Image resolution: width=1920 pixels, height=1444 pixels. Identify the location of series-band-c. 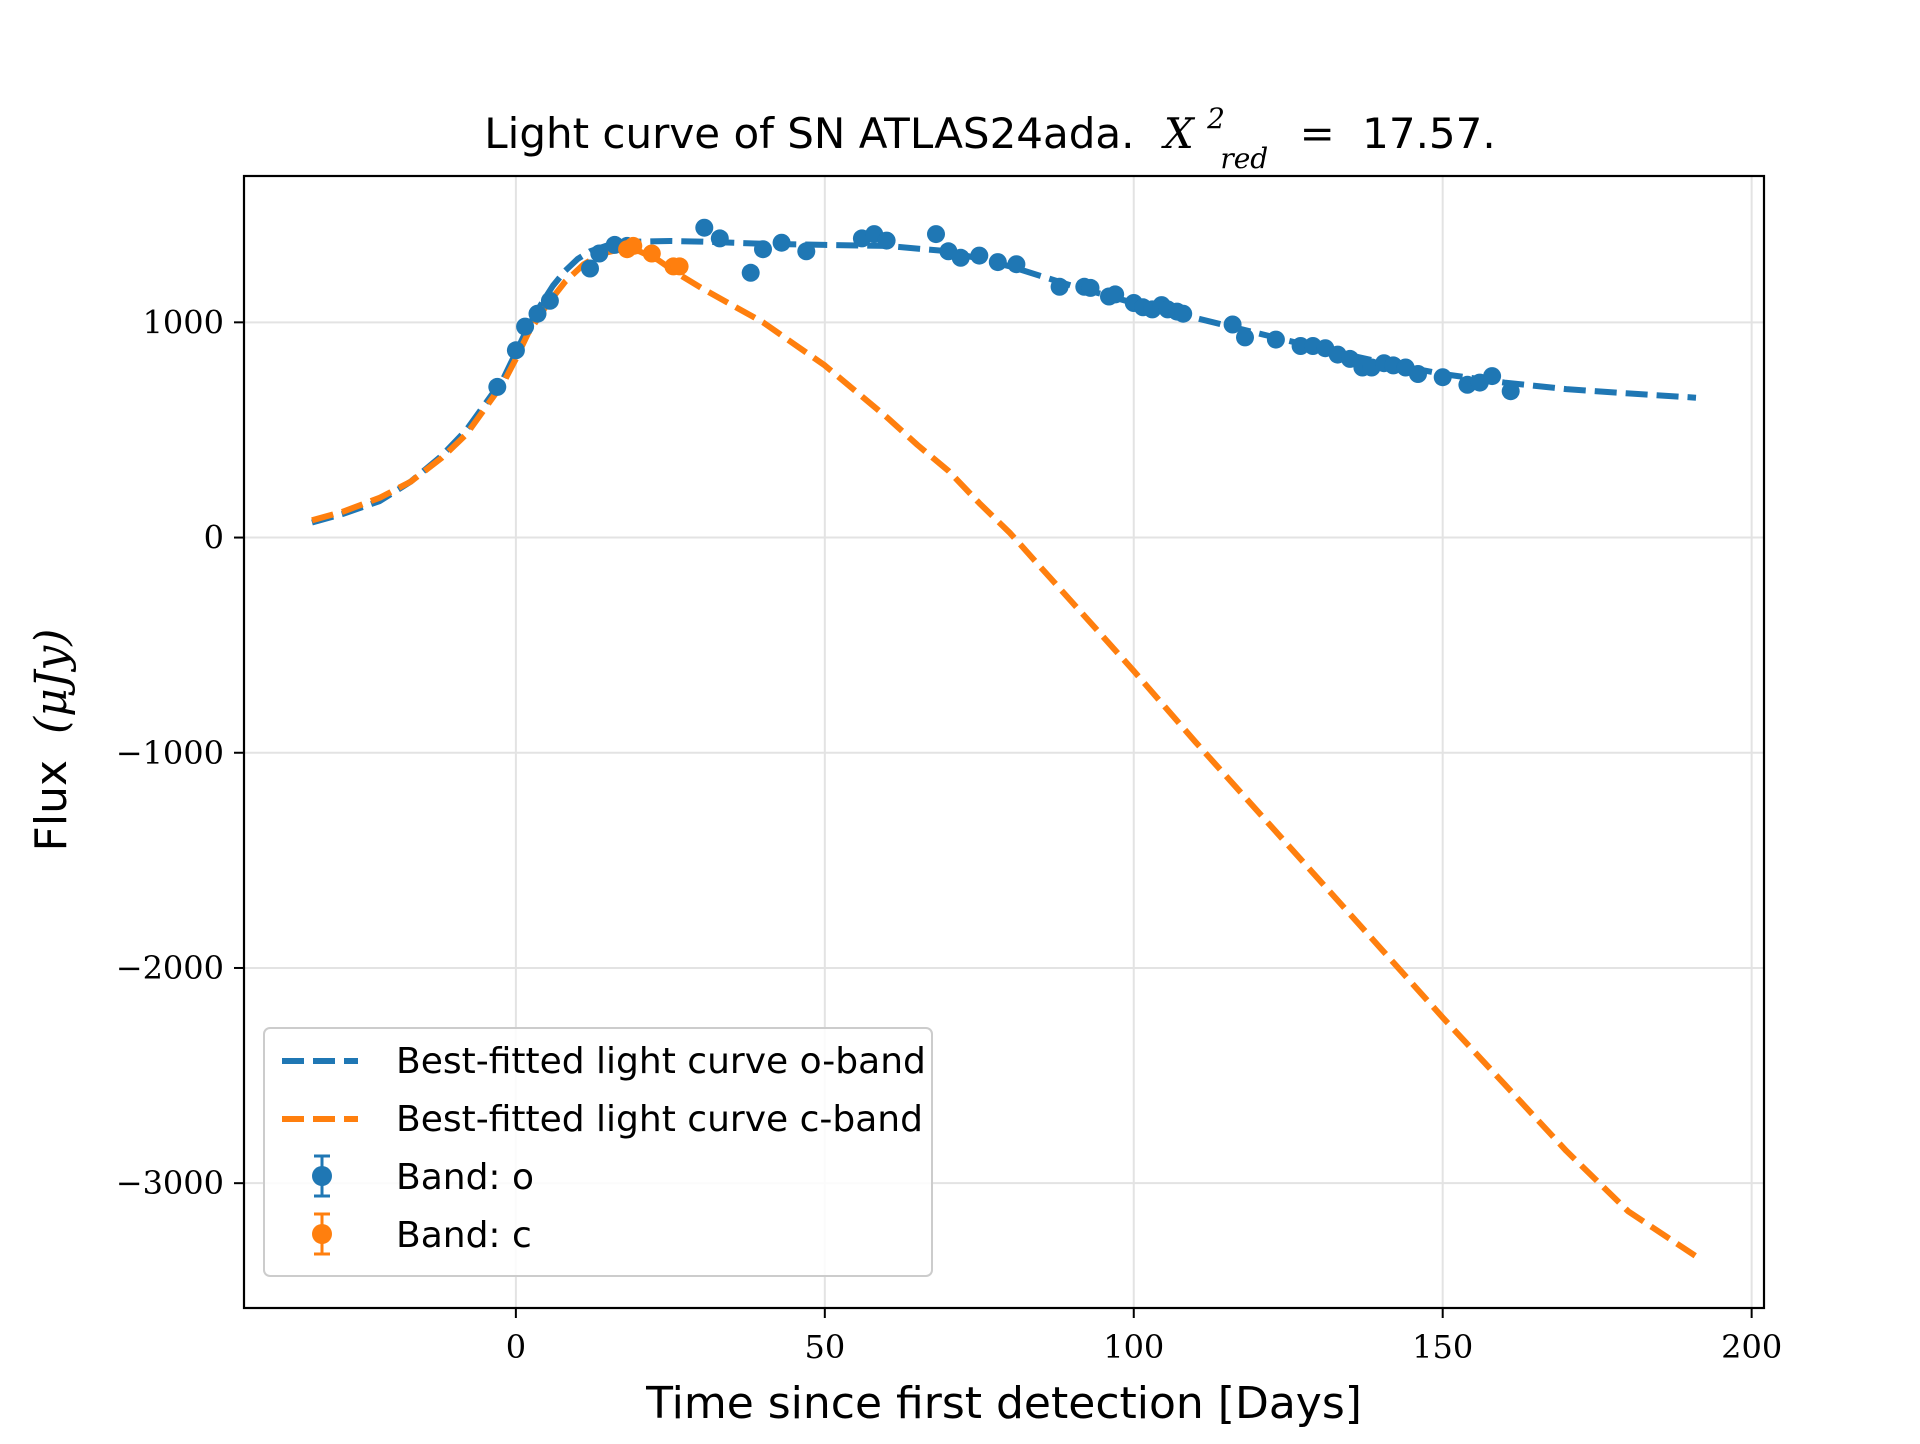
(653, 256).